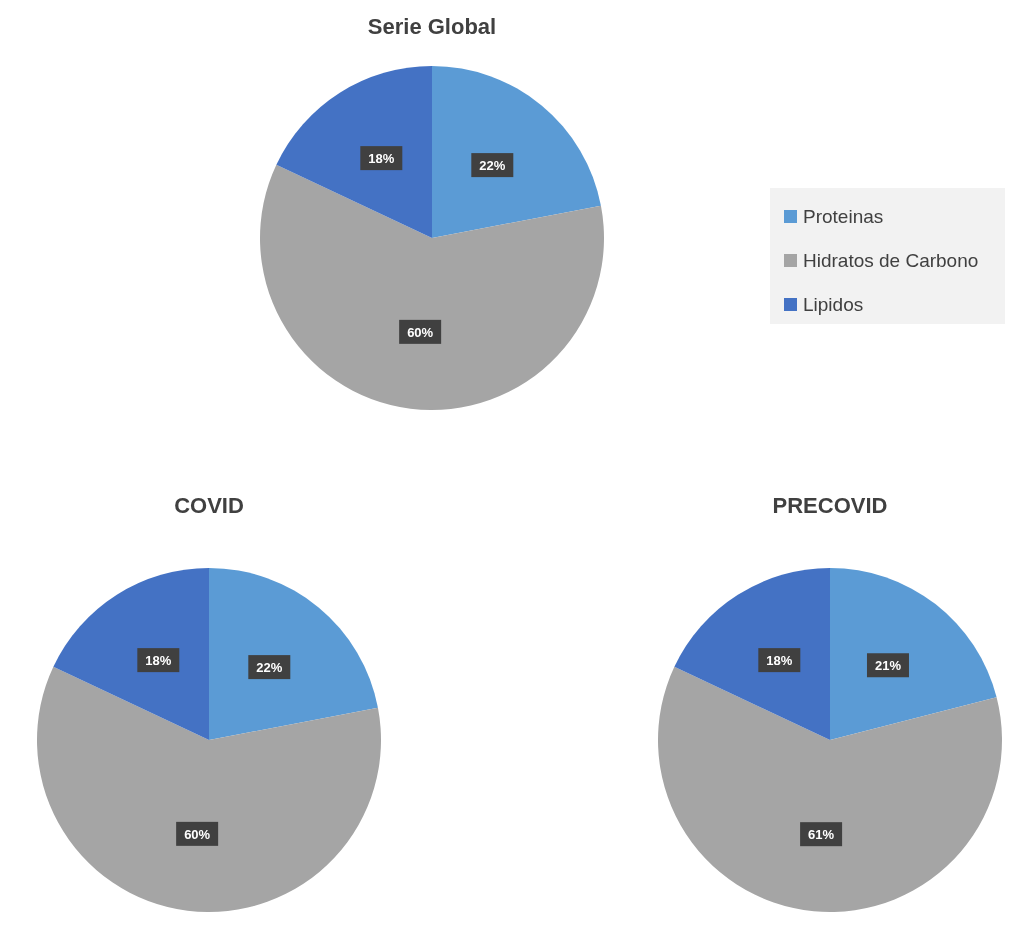 The height and width of the screenshot is (926, 1017). What do you see at coordinates (432, 26) in the screenshot?
I see `chart-title: Serie Global` at bounding box center [432, 26].